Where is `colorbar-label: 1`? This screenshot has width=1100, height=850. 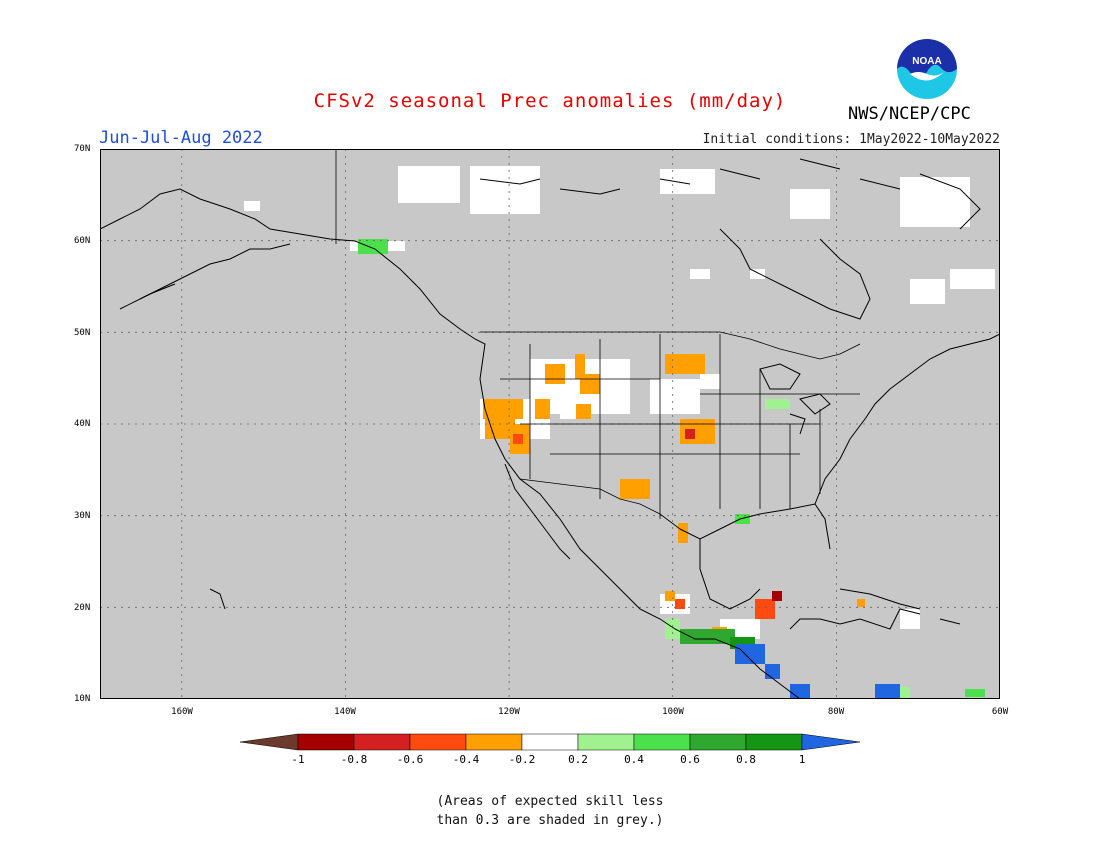
colorbar-label: 1 is located at coordinates (802, 759).